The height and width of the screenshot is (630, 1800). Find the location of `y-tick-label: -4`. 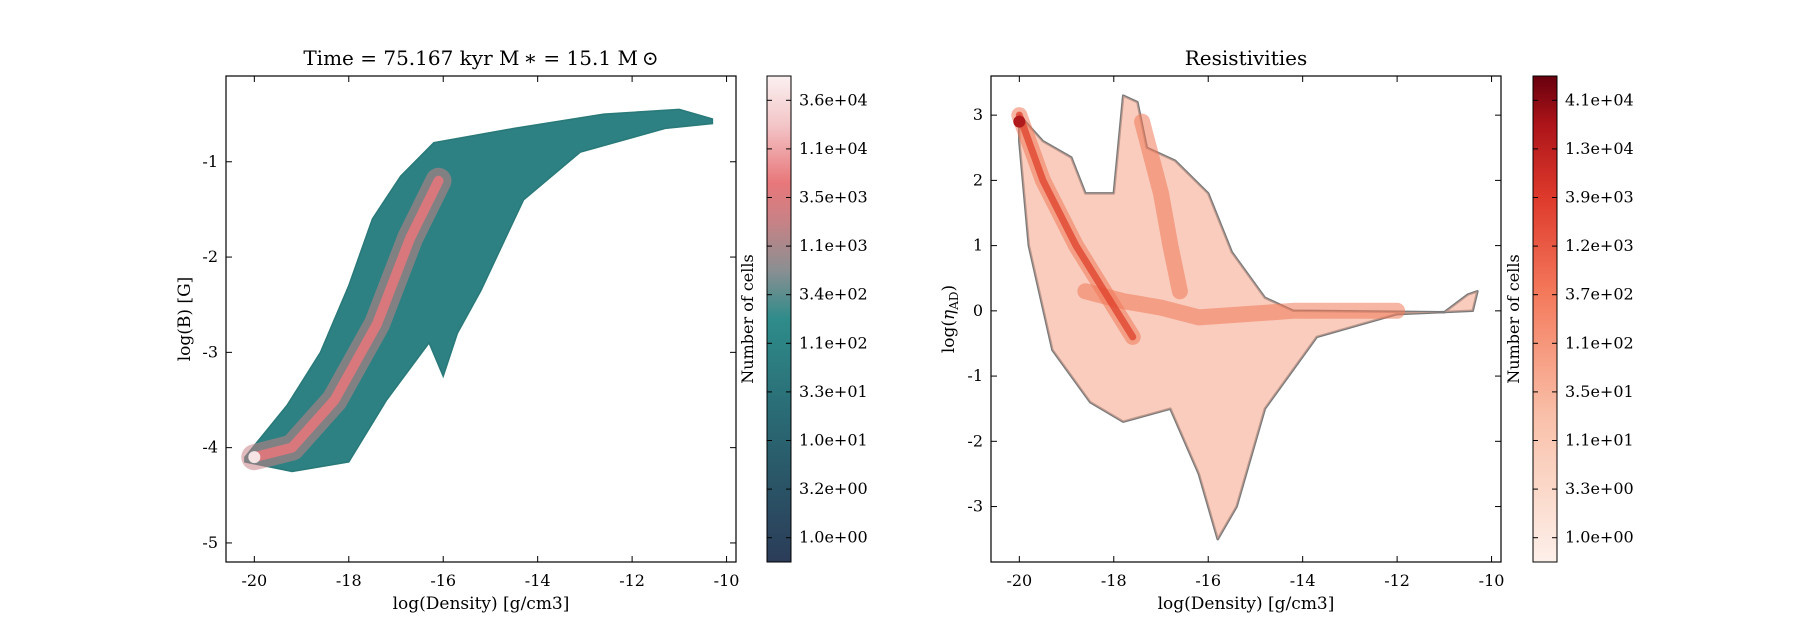

y-tick-label: -4 is located at coordinates (210, 447).